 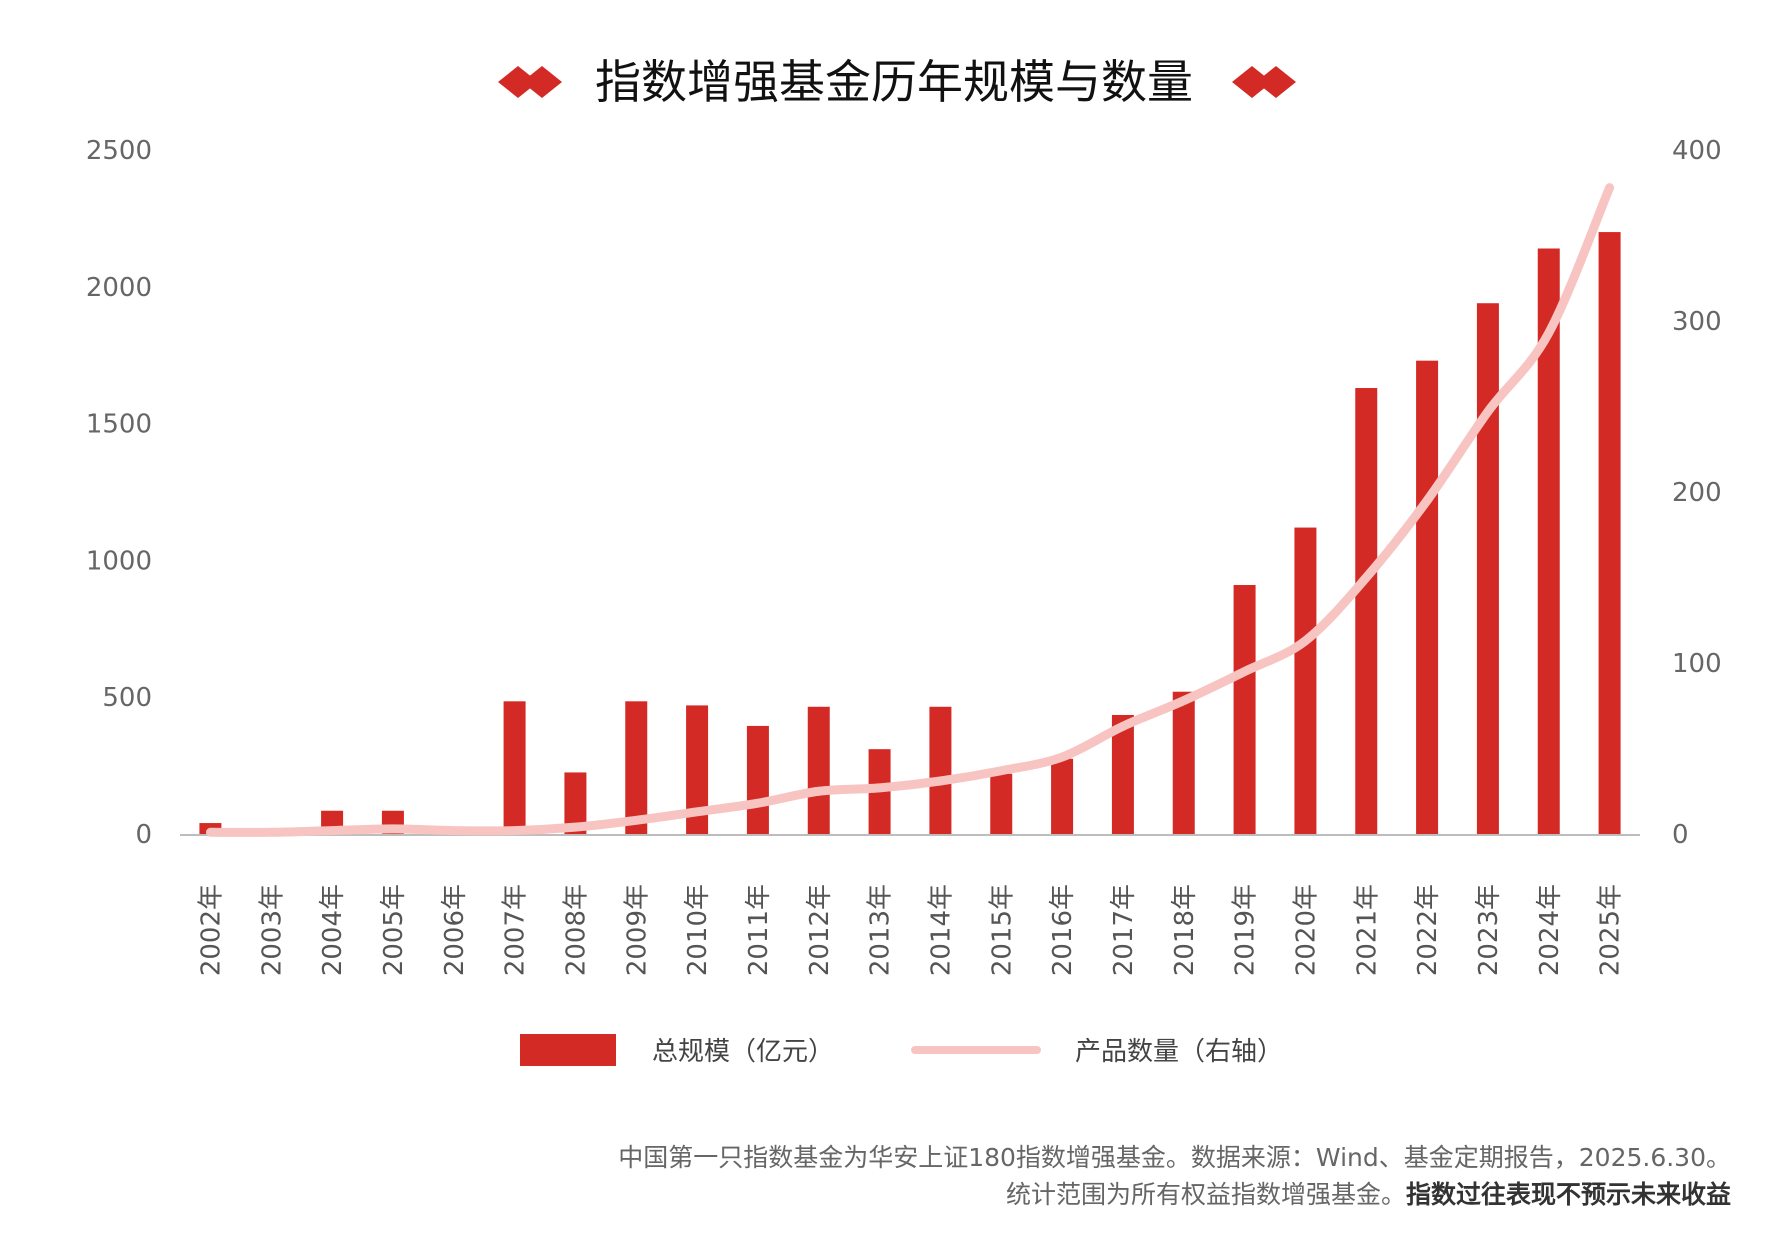 What do you see at coordinates (119, 561) in the screenshot?
I see `y-left-tick-label: 1000` at bounding box center [119, 561].